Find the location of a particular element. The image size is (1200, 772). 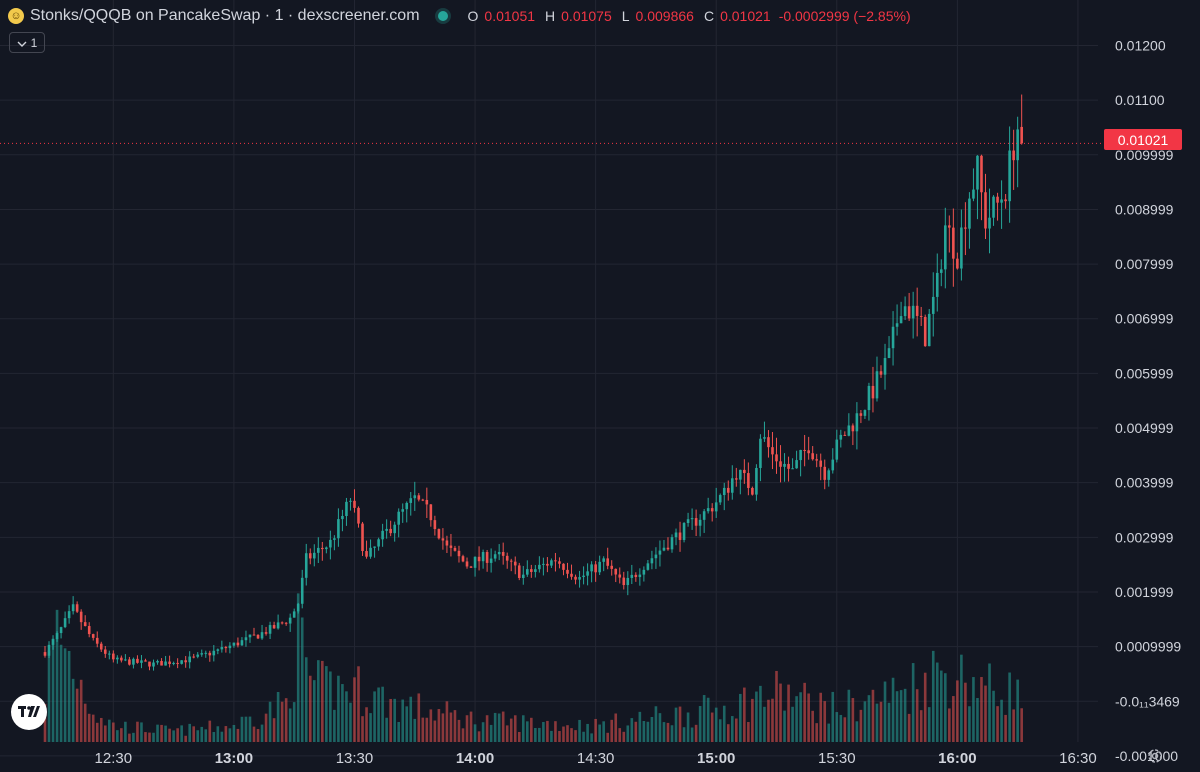

open-value: 0.01051 is located at coordinates (510, 16).